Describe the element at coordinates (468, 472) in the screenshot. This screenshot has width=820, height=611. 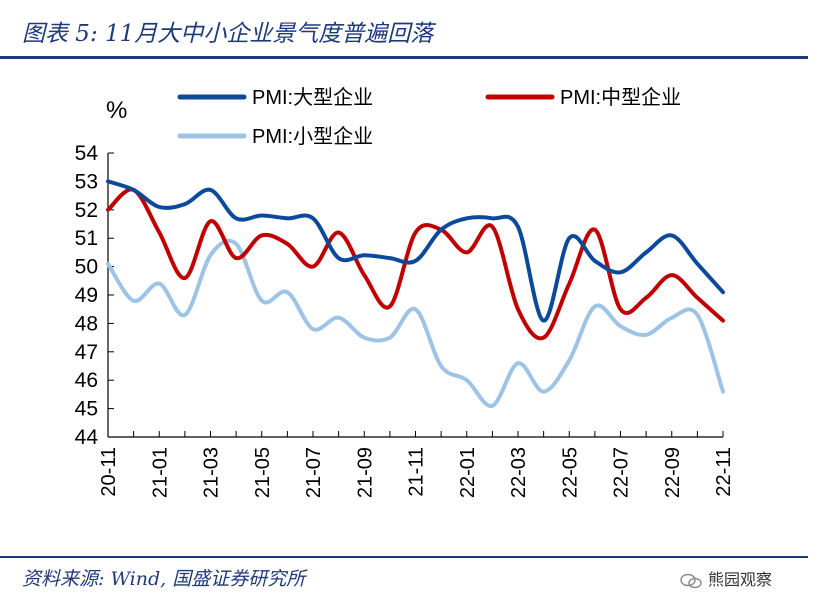
I see `x-tick-label: 22-01` at that location.